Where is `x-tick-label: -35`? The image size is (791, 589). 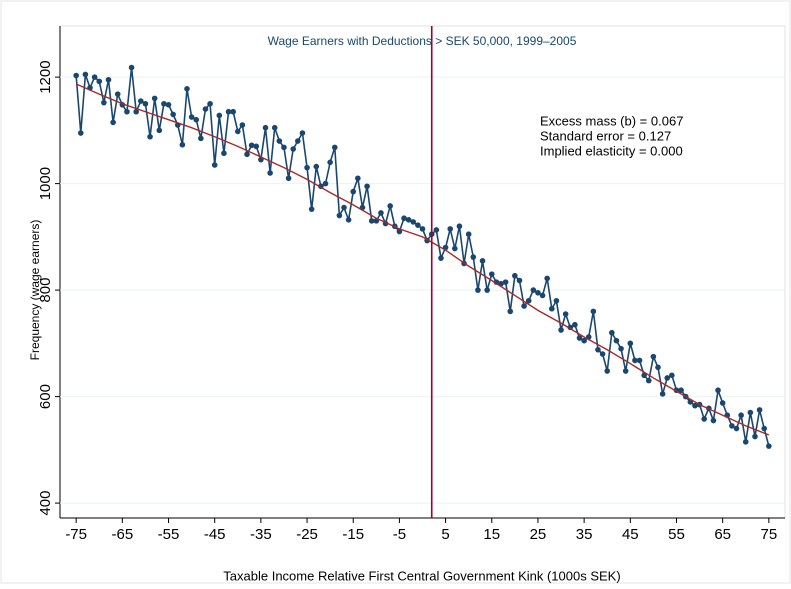
x-tick-label: -35 is located at coordinates (261, 534).